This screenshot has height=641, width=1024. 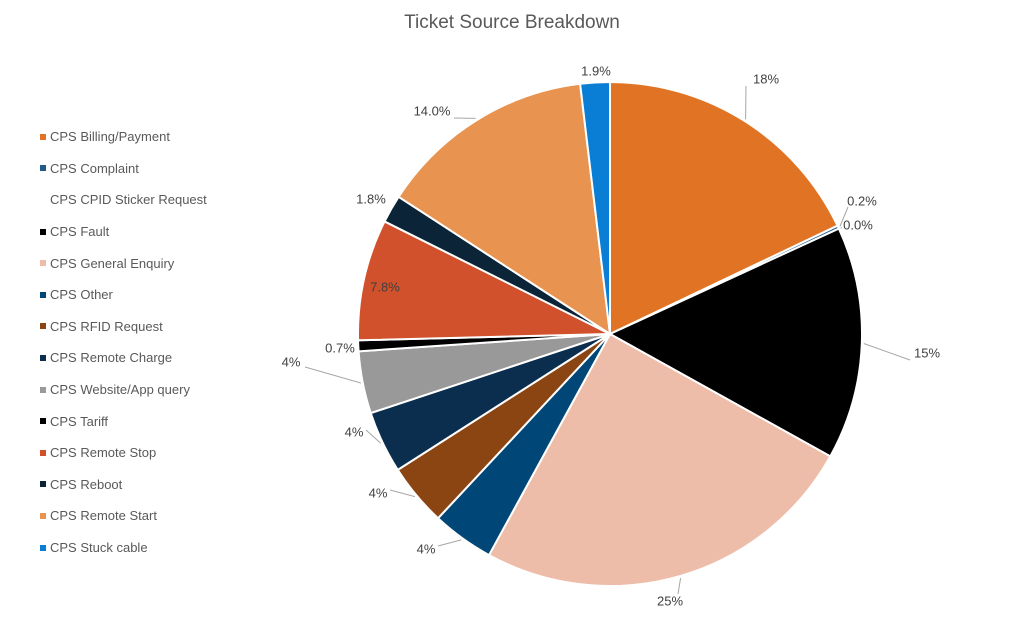 I want to click on legend-item: CPS Billing/Payment, so click(x=123, y=137).